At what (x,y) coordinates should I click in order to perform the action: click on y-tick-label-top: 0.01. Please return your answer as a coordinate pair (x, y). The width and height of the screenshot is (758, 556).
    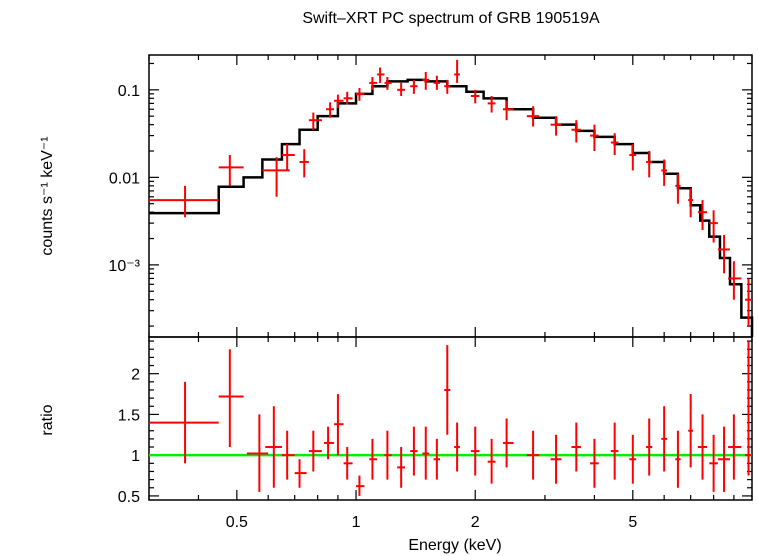
    Looking at the image, I should click on (124, 178).